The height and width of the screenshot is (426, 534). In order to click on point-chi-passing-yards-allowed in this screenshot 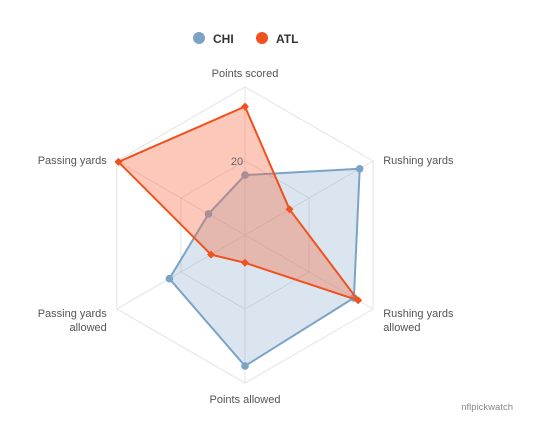, I will do `click(169, 278)`.